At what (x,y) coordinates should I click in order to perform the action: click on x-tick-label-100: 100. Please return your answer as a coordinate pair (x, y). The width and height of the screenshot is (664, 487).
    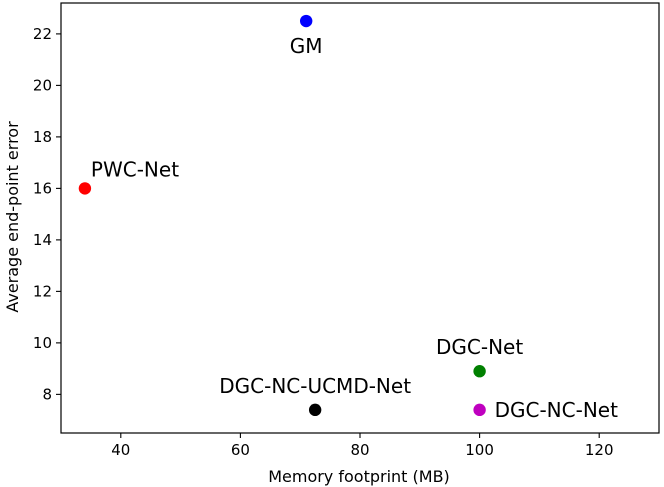
    Looking at the image, I should click on (479, 450).